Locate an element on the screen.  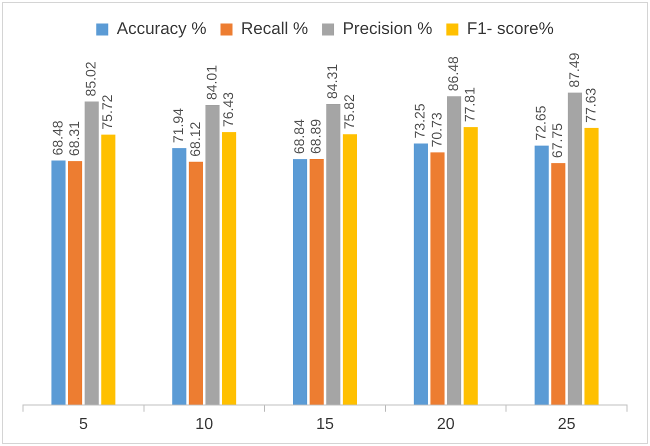
x-tick-label: 25 is located at coordinates (567, 424).